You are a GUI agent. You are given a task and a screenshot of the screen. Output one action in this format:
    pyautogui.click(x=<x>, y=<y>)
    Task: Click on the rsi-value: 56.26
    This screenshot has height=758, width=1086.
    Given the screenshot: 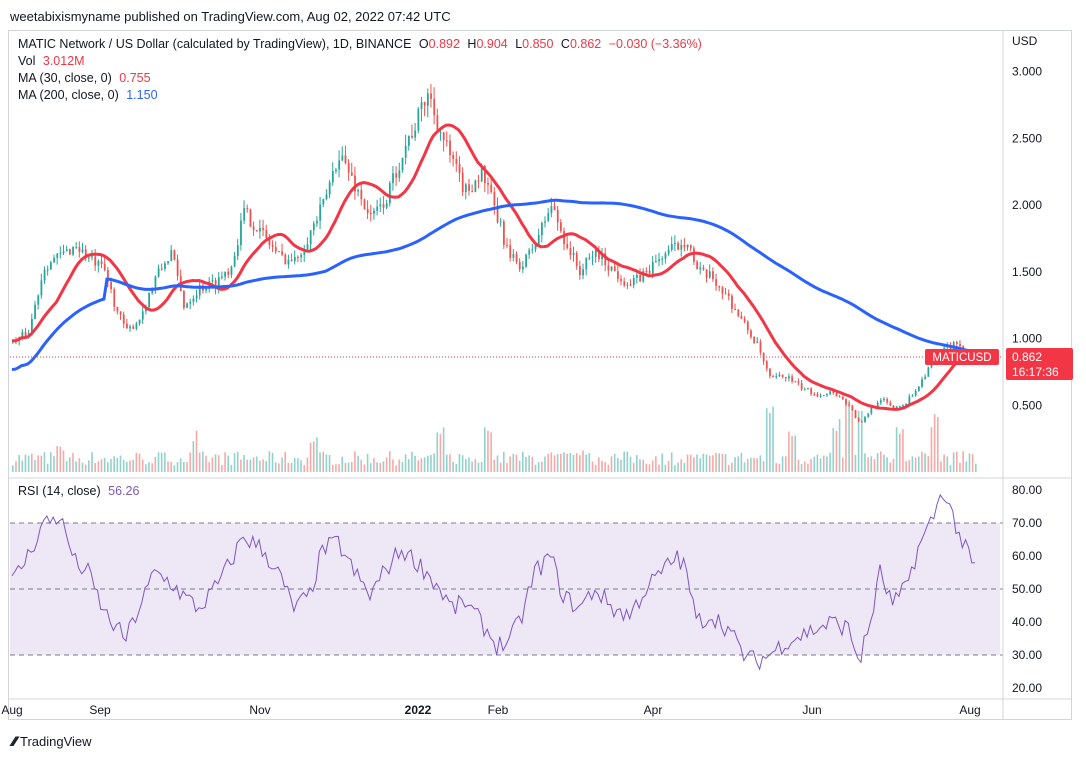 What is the action you would take?
    pyautogui.click(x=124, y=491)
    